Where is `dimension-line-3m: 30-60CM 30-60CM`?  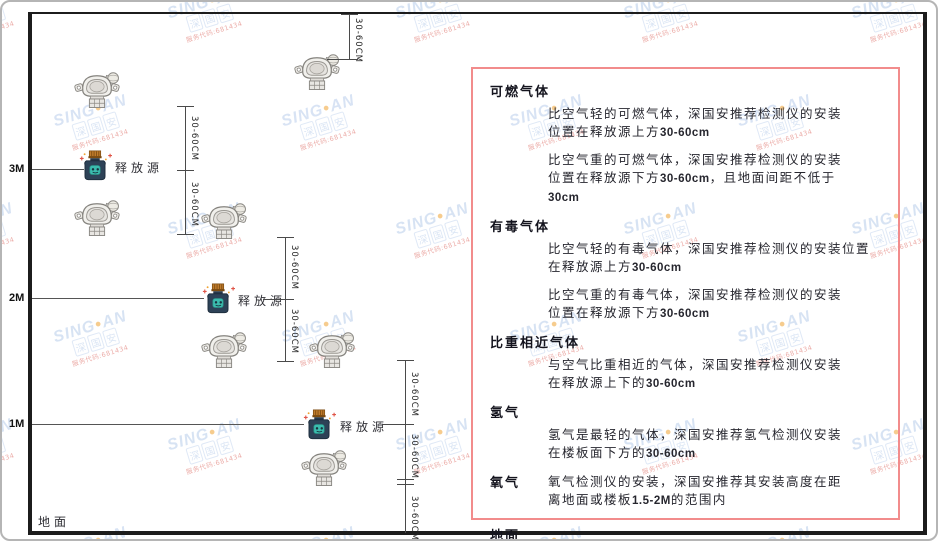 dimension-line-3m: 30-60CM 30-60CM is located at coordinates (188, 170).